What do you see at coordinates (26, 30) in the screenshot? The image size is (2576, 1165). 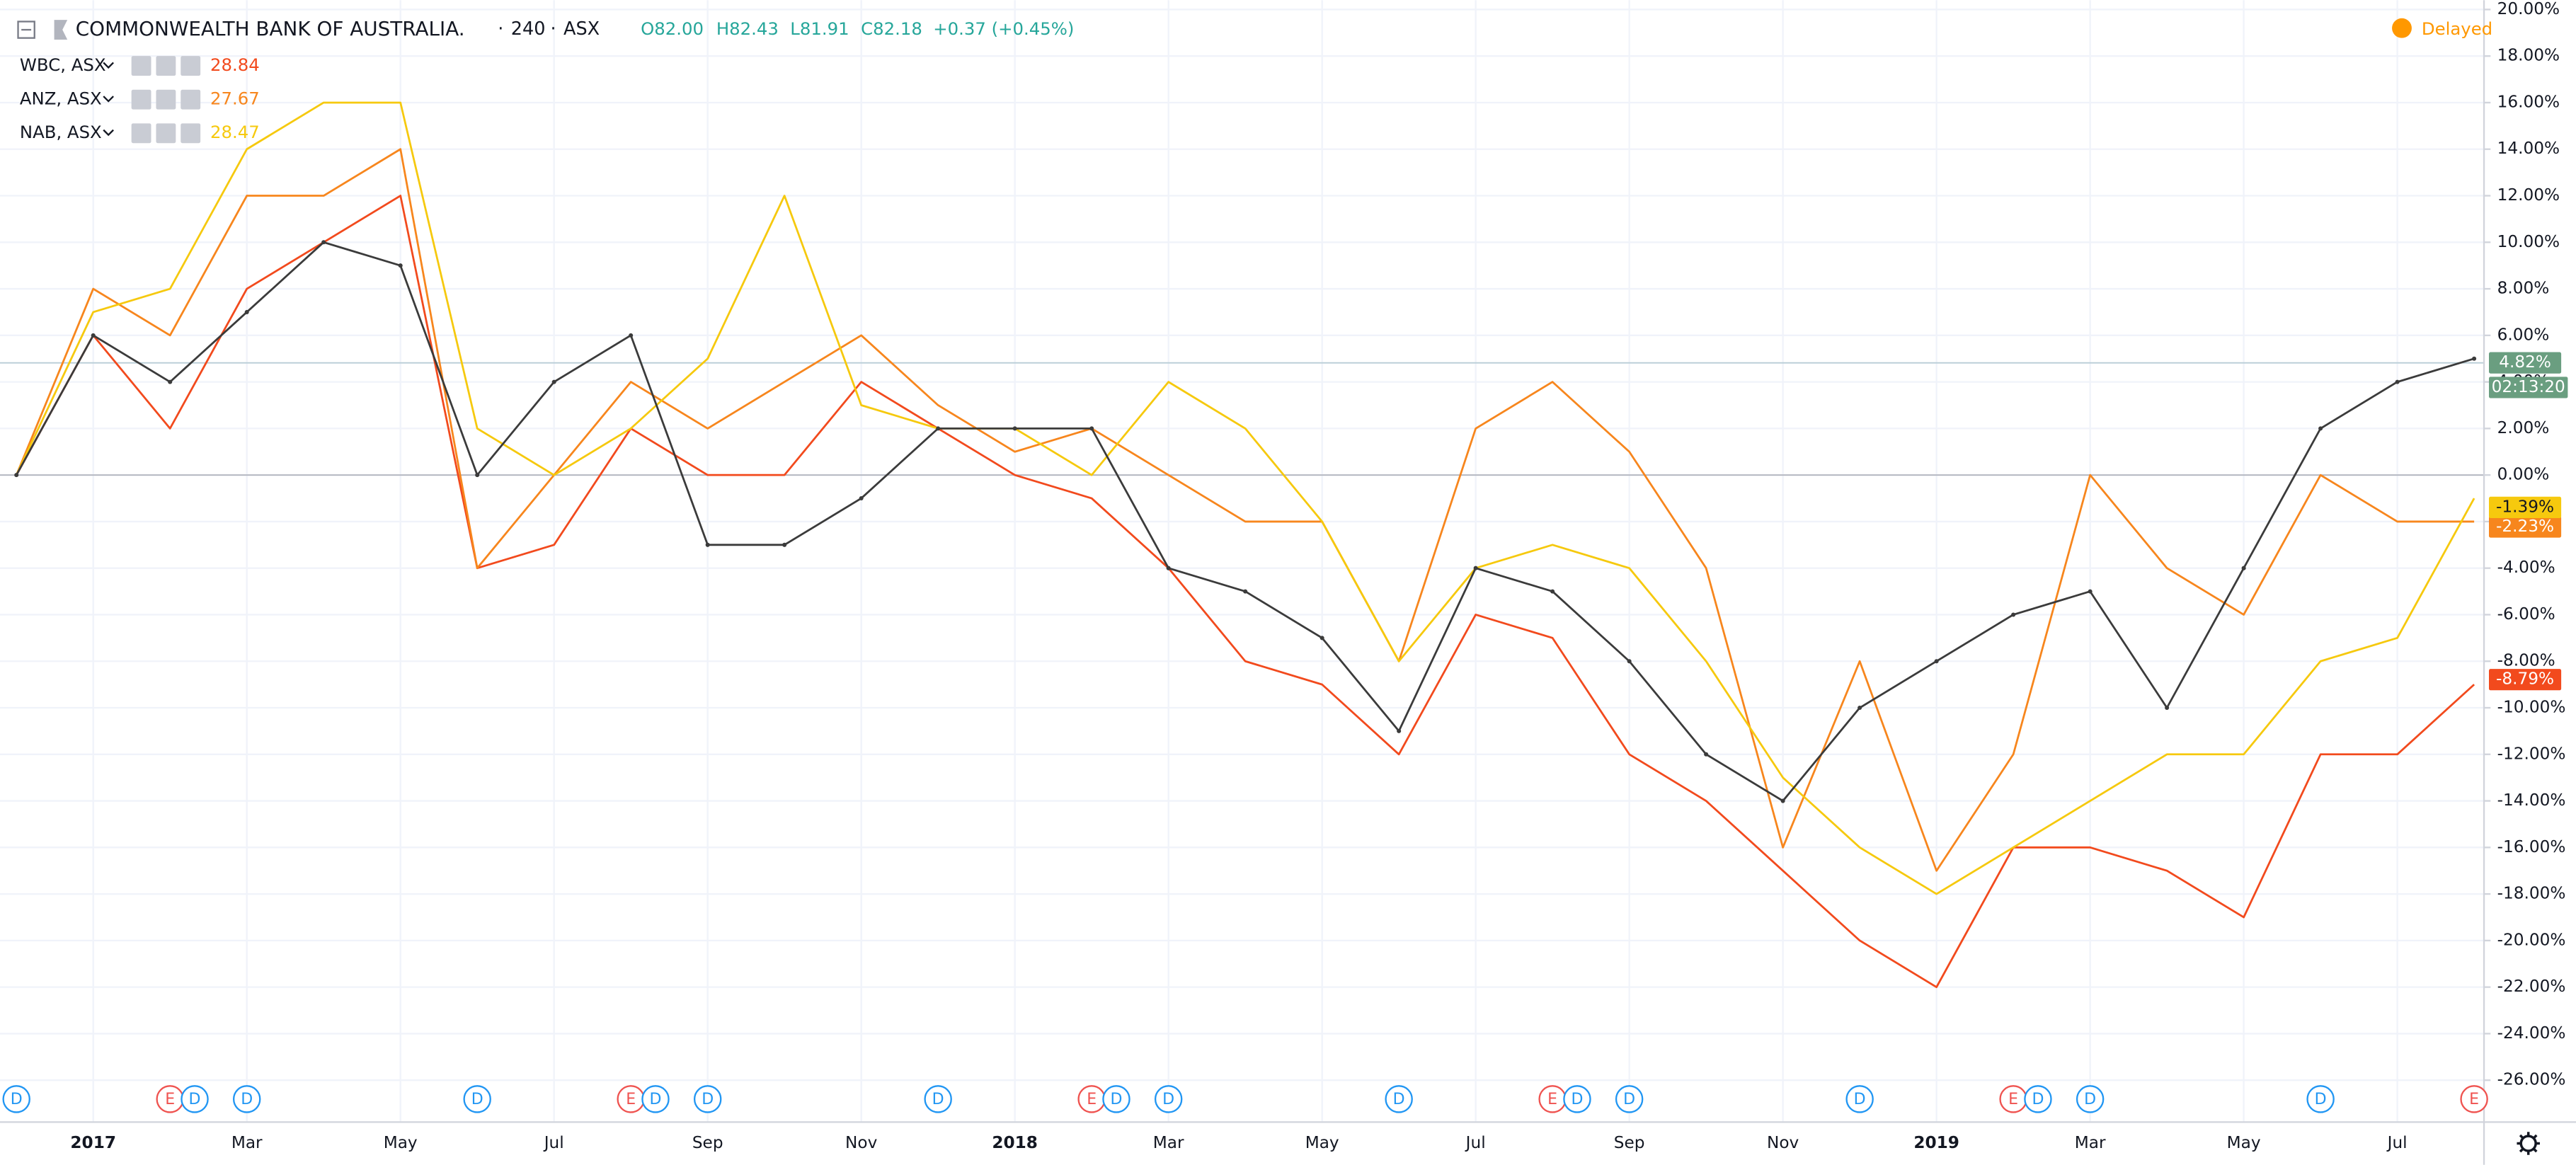 I see `collapse-button` at bounding box center [26, 30].